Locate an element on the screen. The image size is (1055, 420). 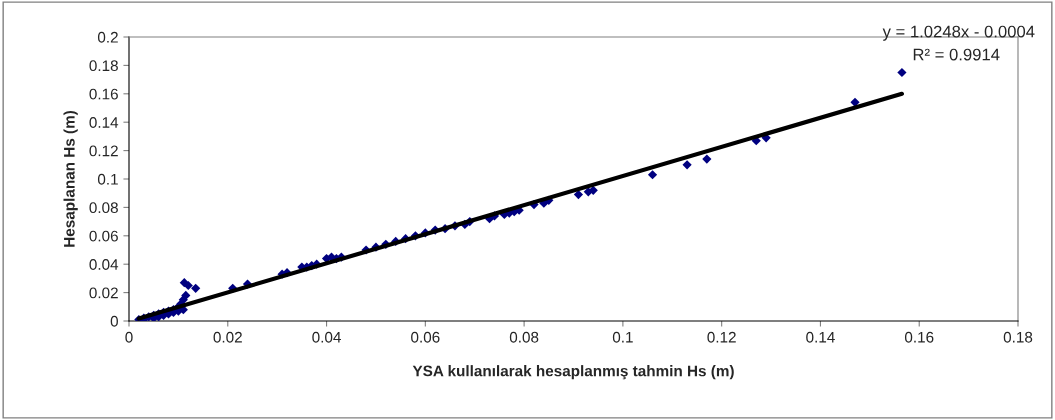
x-axis-title: YSA kullanılarak hesaplanmış tahmin Hs (m) is located at coordinates (573, 372).